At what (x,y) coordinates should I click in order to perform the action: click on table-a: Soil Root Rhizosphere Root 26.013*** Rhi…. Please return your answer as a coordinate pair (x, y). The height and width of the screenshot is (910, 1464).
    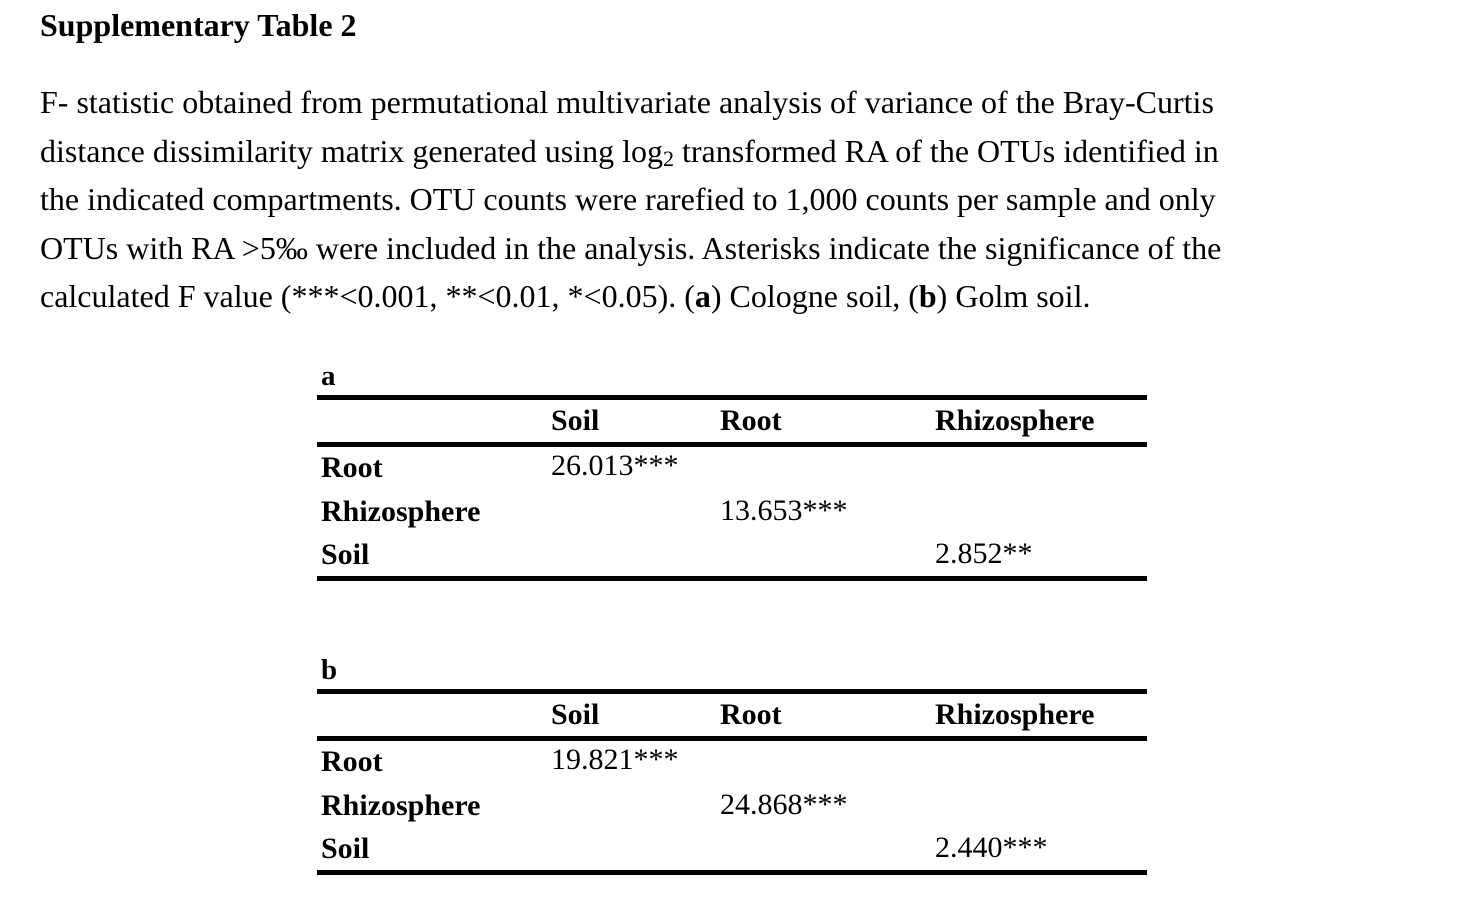
    Looking at the image, I should click on (732, 490).